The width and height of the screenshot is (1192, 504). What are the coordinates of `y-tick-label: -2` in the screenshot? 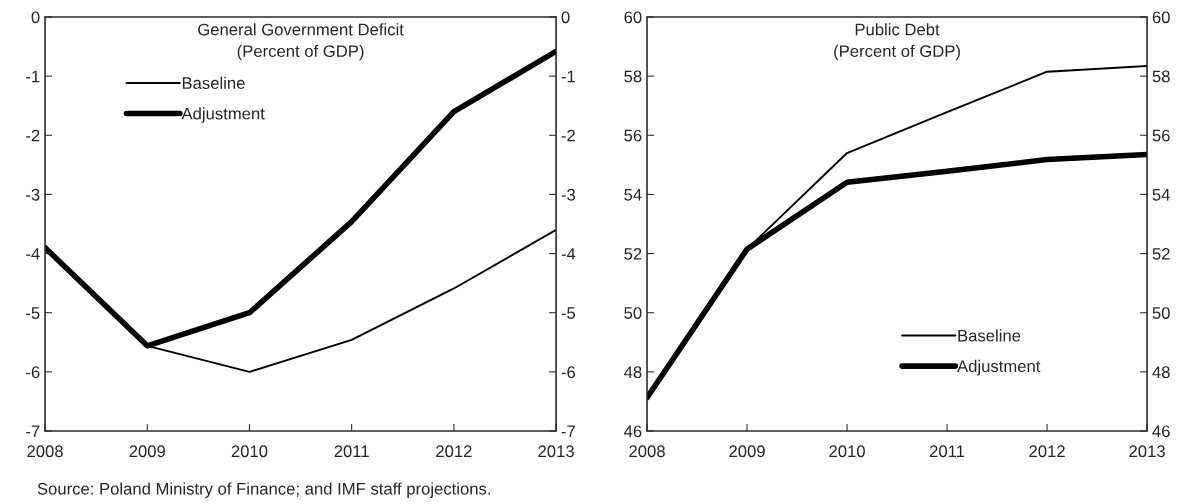 It's located at (33, 135).